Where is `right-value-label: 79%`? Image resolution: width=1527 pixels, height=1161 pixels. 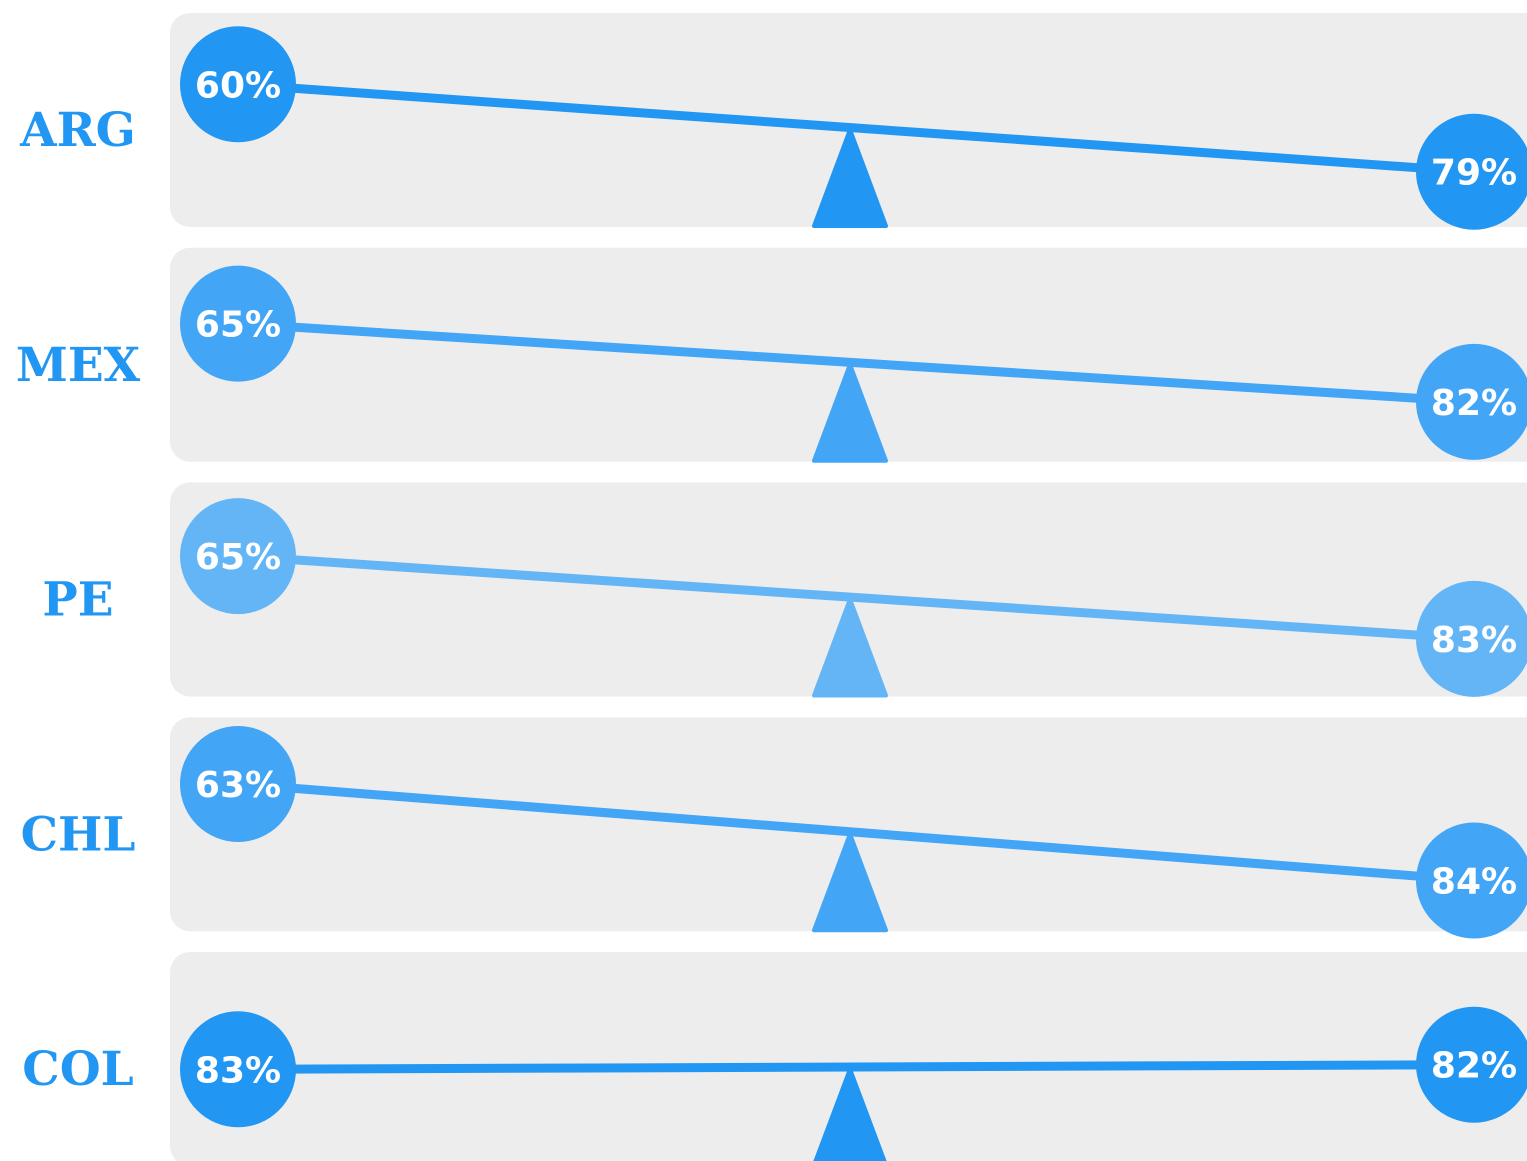 right-value-label: 79% is located at coordinates (1474, 173).